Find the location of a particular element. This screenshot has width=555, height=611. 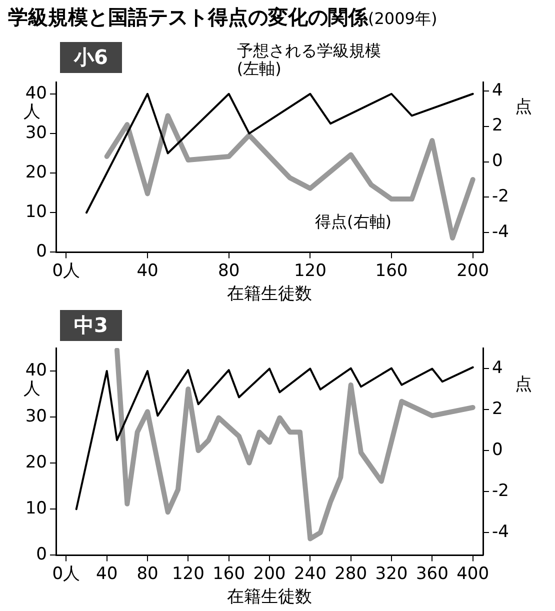

x-tick-label: 360 is located at coordinates (432, 574).